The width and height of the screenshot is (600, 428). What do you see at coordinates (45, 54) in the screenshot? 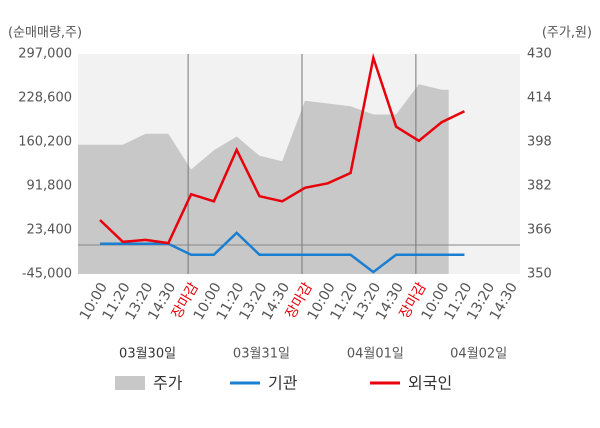
I see `y-tick-label: 297,000` at bounding box center [45, 54].